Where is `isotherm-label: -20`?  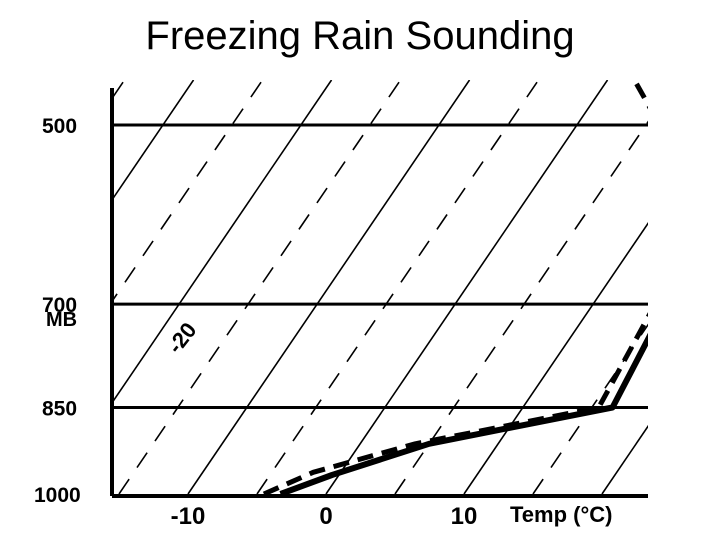
isotherm-label: -20 is located at coordinates (181, 338).